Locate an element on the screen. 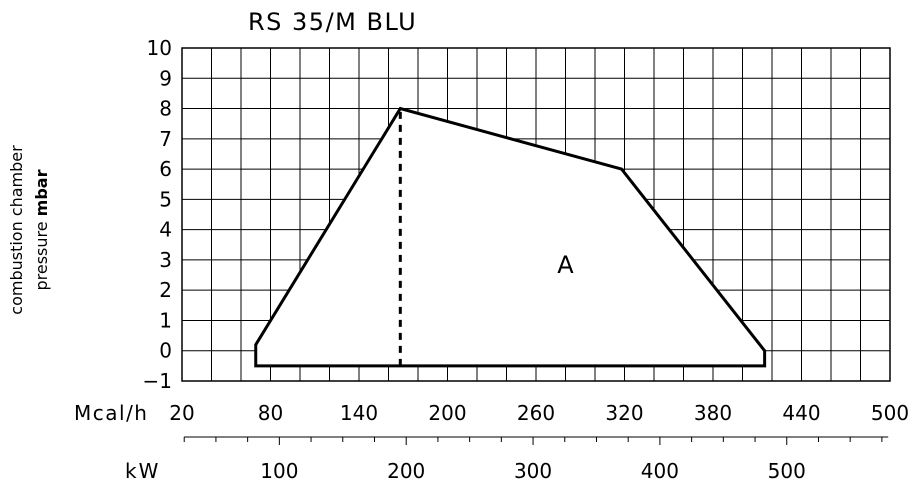 Image resolution: width=912 pixels, height=486 pixels. y-tick-label: 4 is located at coordinates (165, 230).